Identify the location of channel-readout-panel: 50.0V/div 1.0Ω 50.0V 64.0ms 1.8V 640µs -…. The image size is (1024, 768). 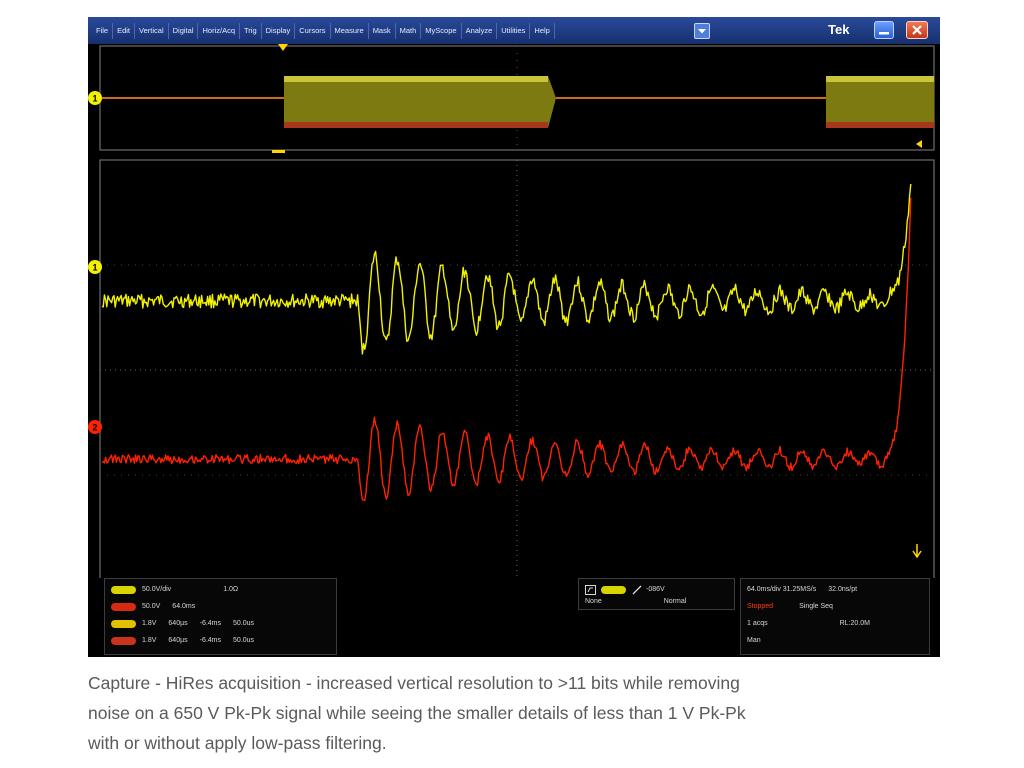
(220, 616).